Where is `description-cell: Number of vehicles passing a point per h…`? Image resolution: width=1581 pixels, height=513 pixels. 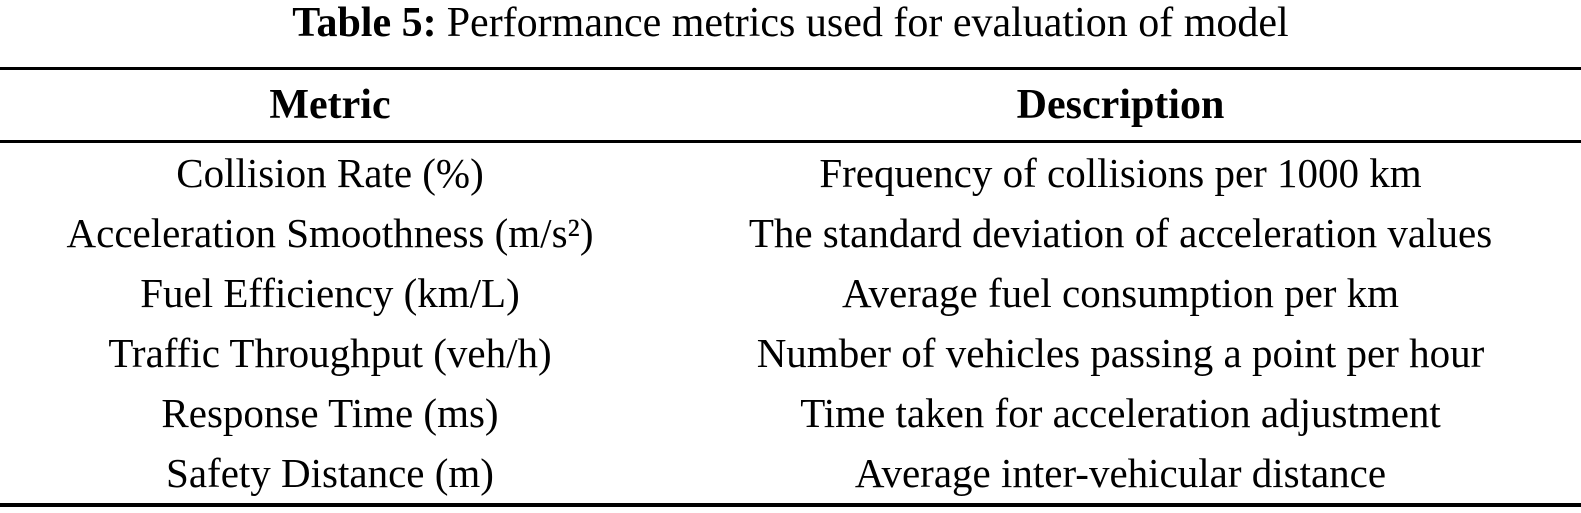
description-cell: Number of vehicles passing a point per h… is located at coordinates (1120, 353).